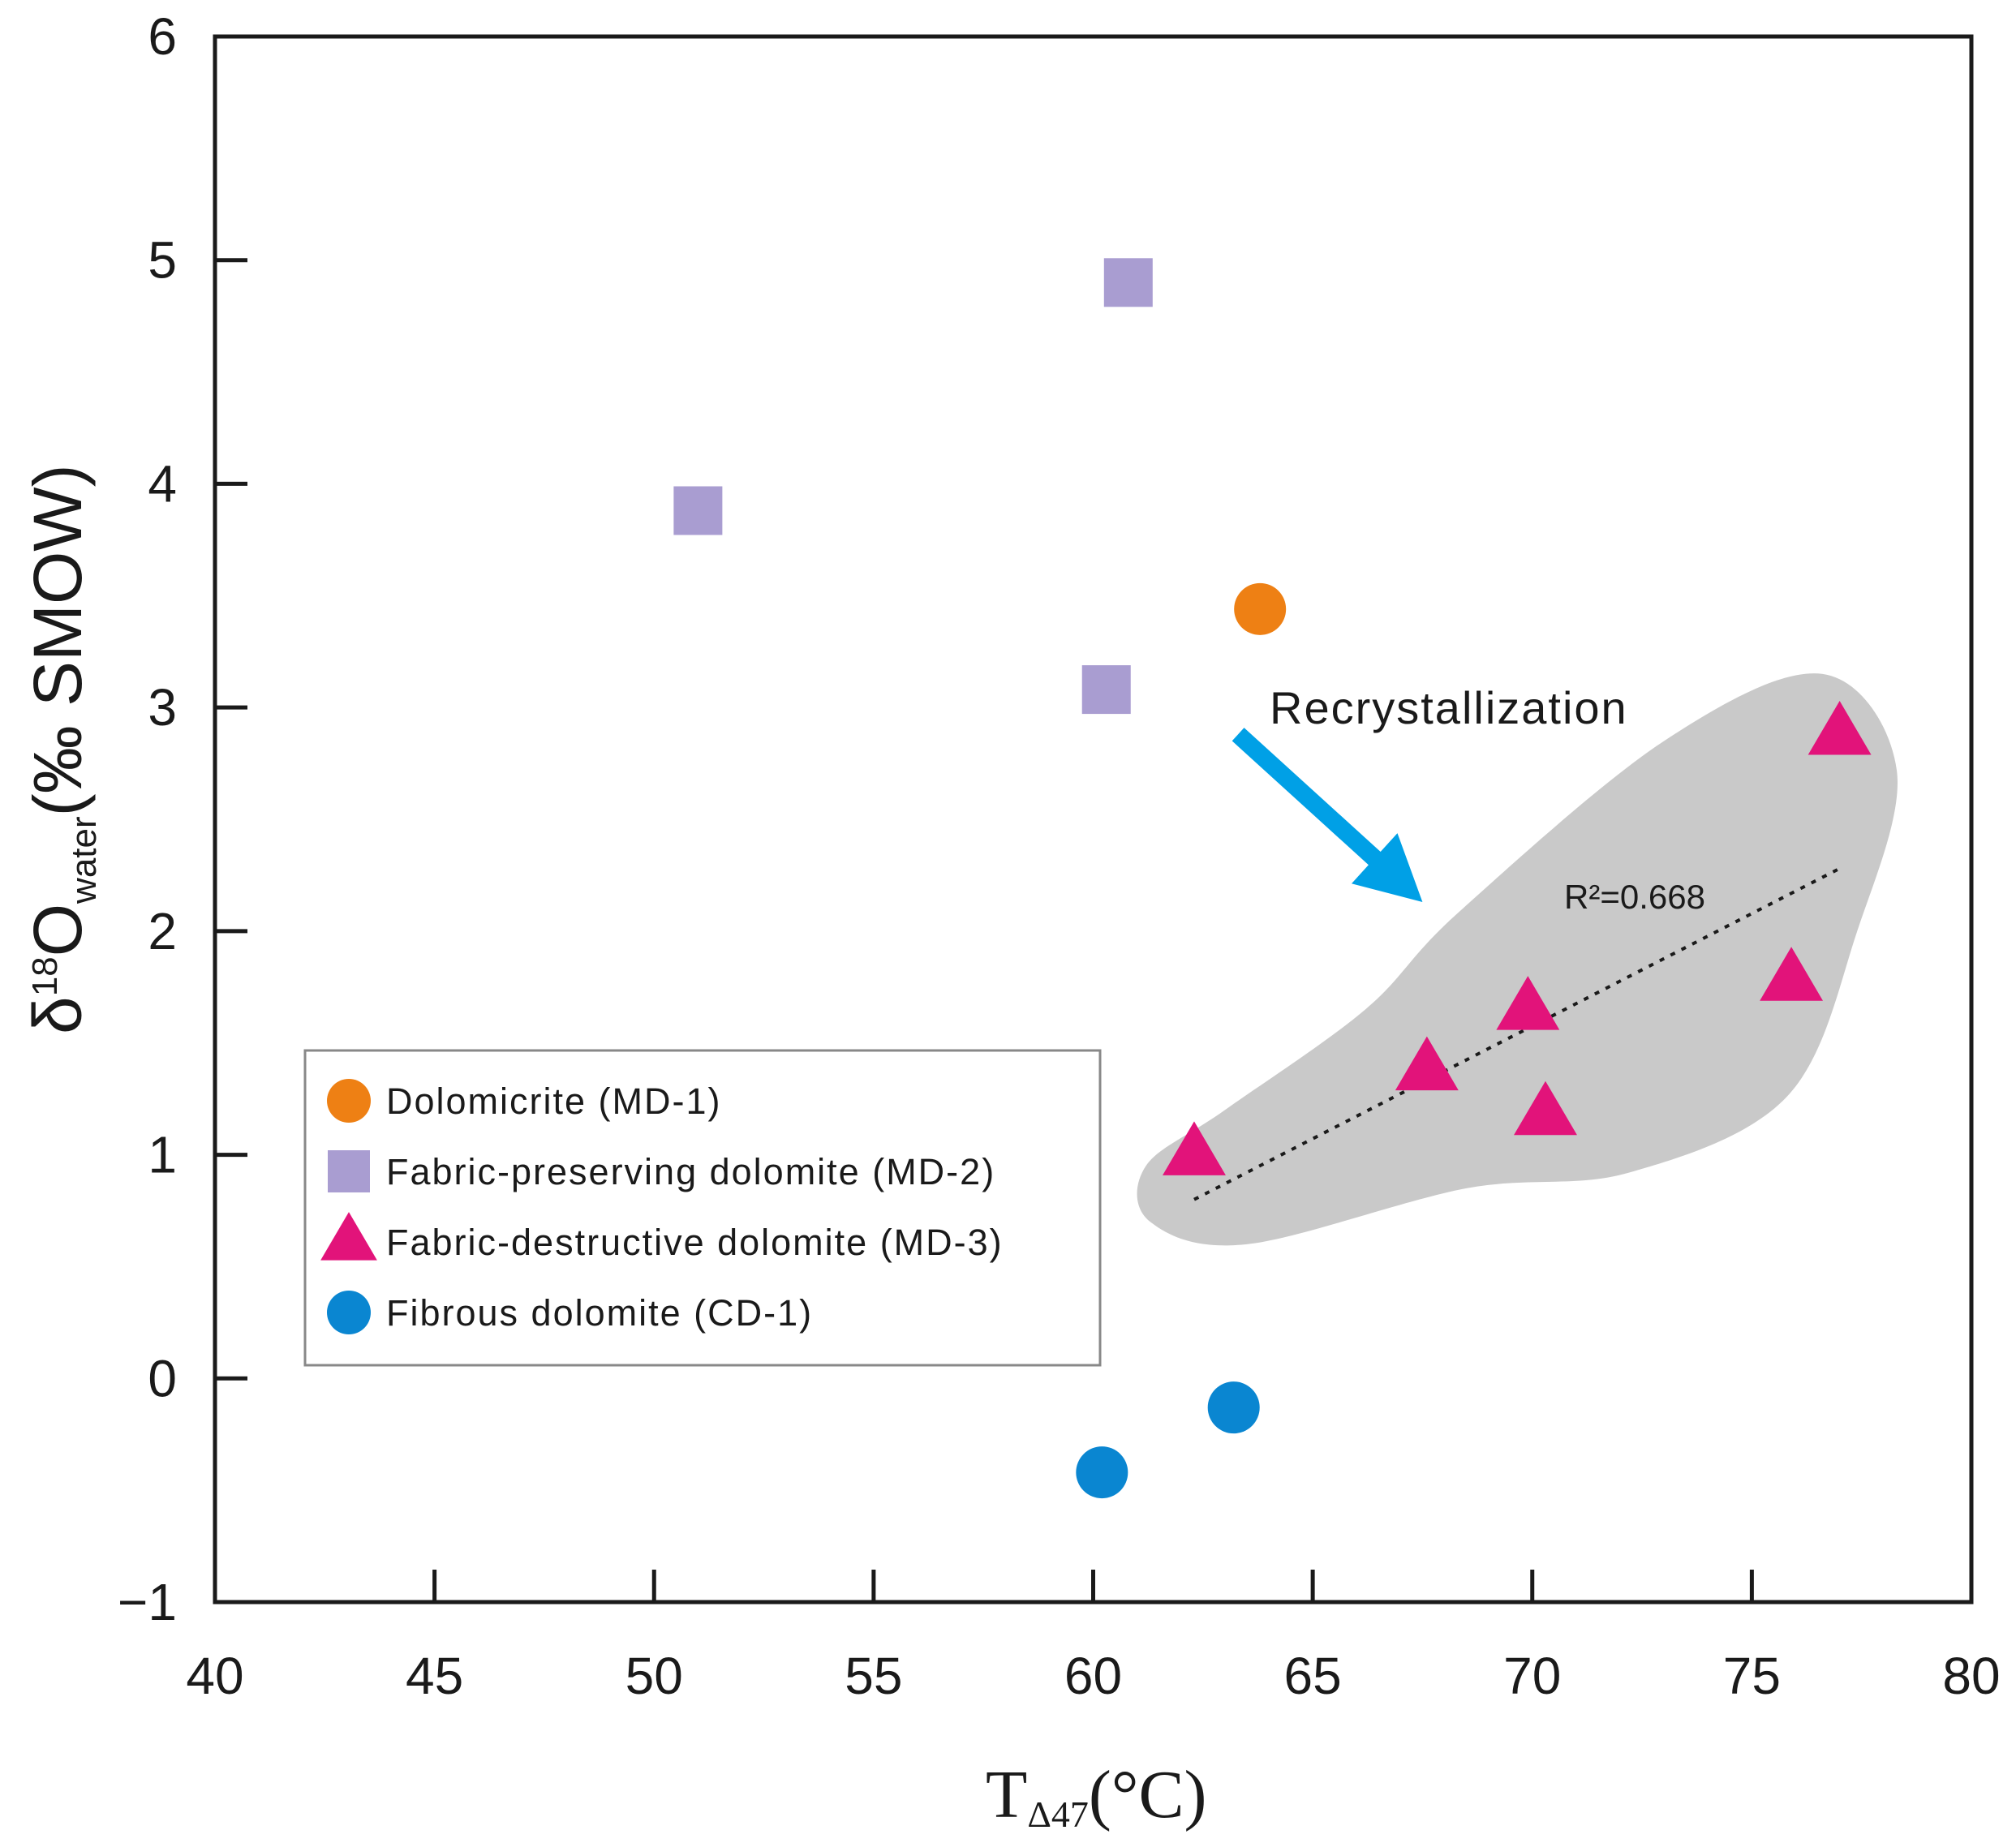 Image resolution: width=2016 pixels, height=1843 pixels. Describe the element at coordinates (61, 749) in the screenshot. I see `y-axis-title: δ18Owater(‰ SMOW)` at that location.